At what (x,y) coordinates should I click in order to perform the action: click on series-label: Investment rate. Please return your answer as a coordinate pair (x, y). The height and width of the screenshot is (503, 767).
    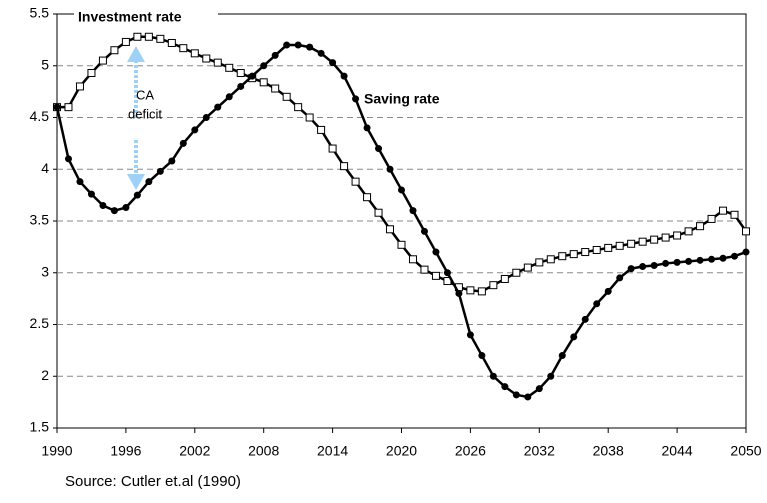
    Looking at the image, I should click on (130, 17).